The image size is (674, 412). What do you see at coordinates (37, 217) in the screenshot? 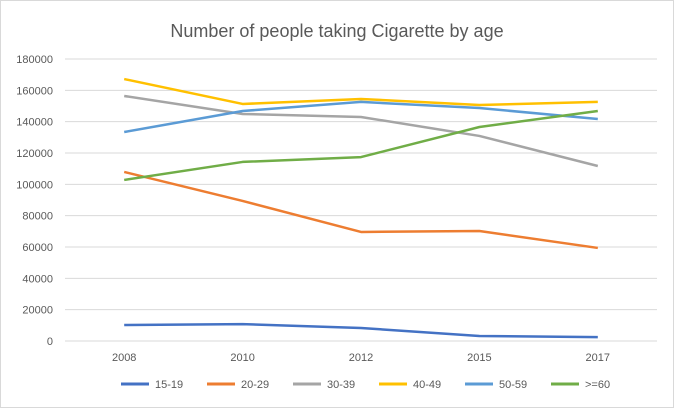
I see `y-tick-label: 80000` at bounding box center [37, 217].